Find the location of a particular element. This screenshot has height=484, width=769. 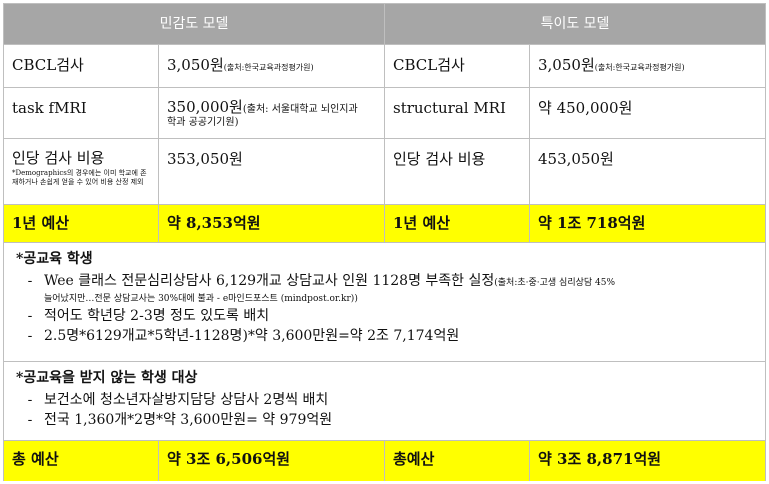

structural-mri-cost: 약 450,000원 is located at coordinates (585, 108).